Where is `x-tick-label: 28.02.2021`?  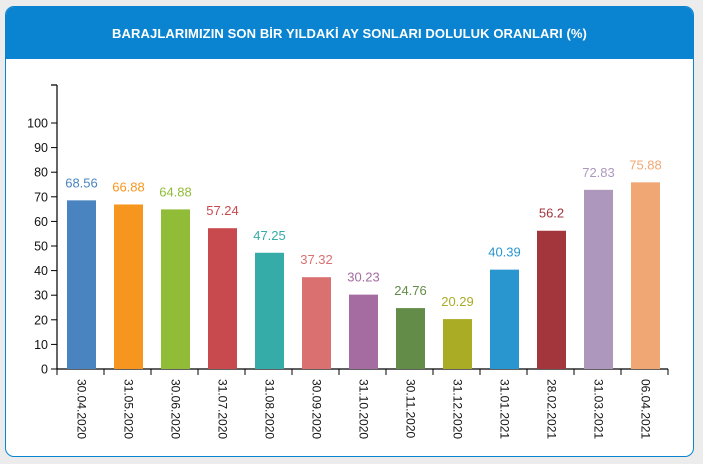
x-tick-label: 28.02.2021 is located at coordinates (552, 409).